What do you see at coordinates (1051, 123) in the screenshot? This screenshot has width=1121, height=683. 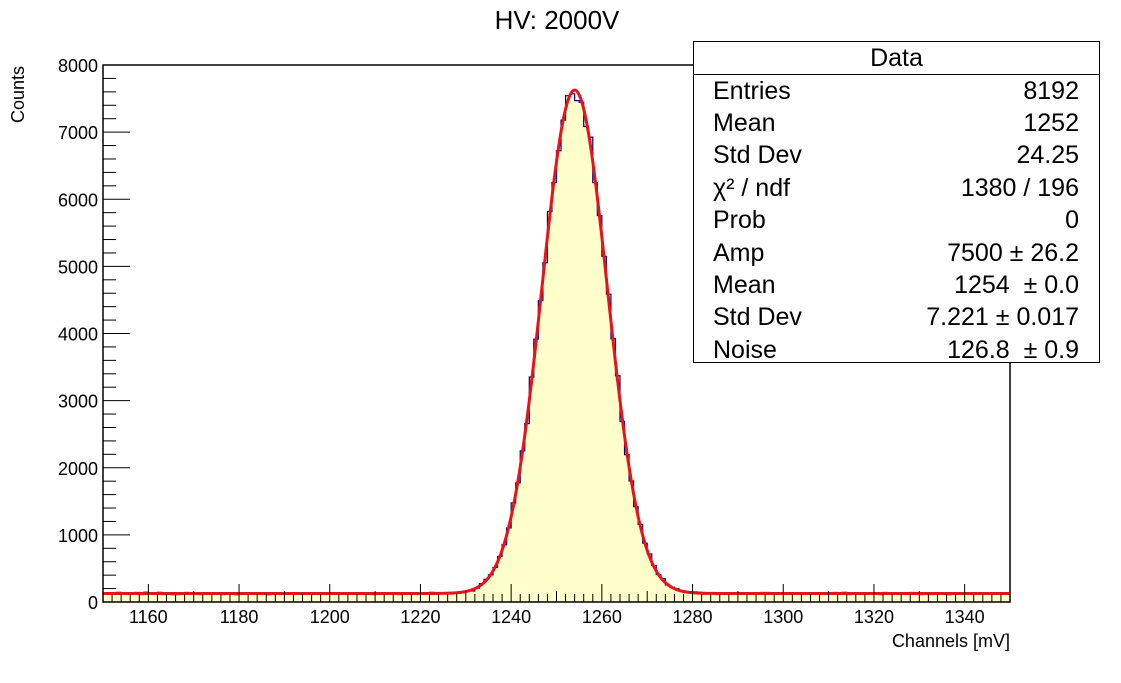 I see `stats-row-value: 1252` at bounding box center [1051, 123].